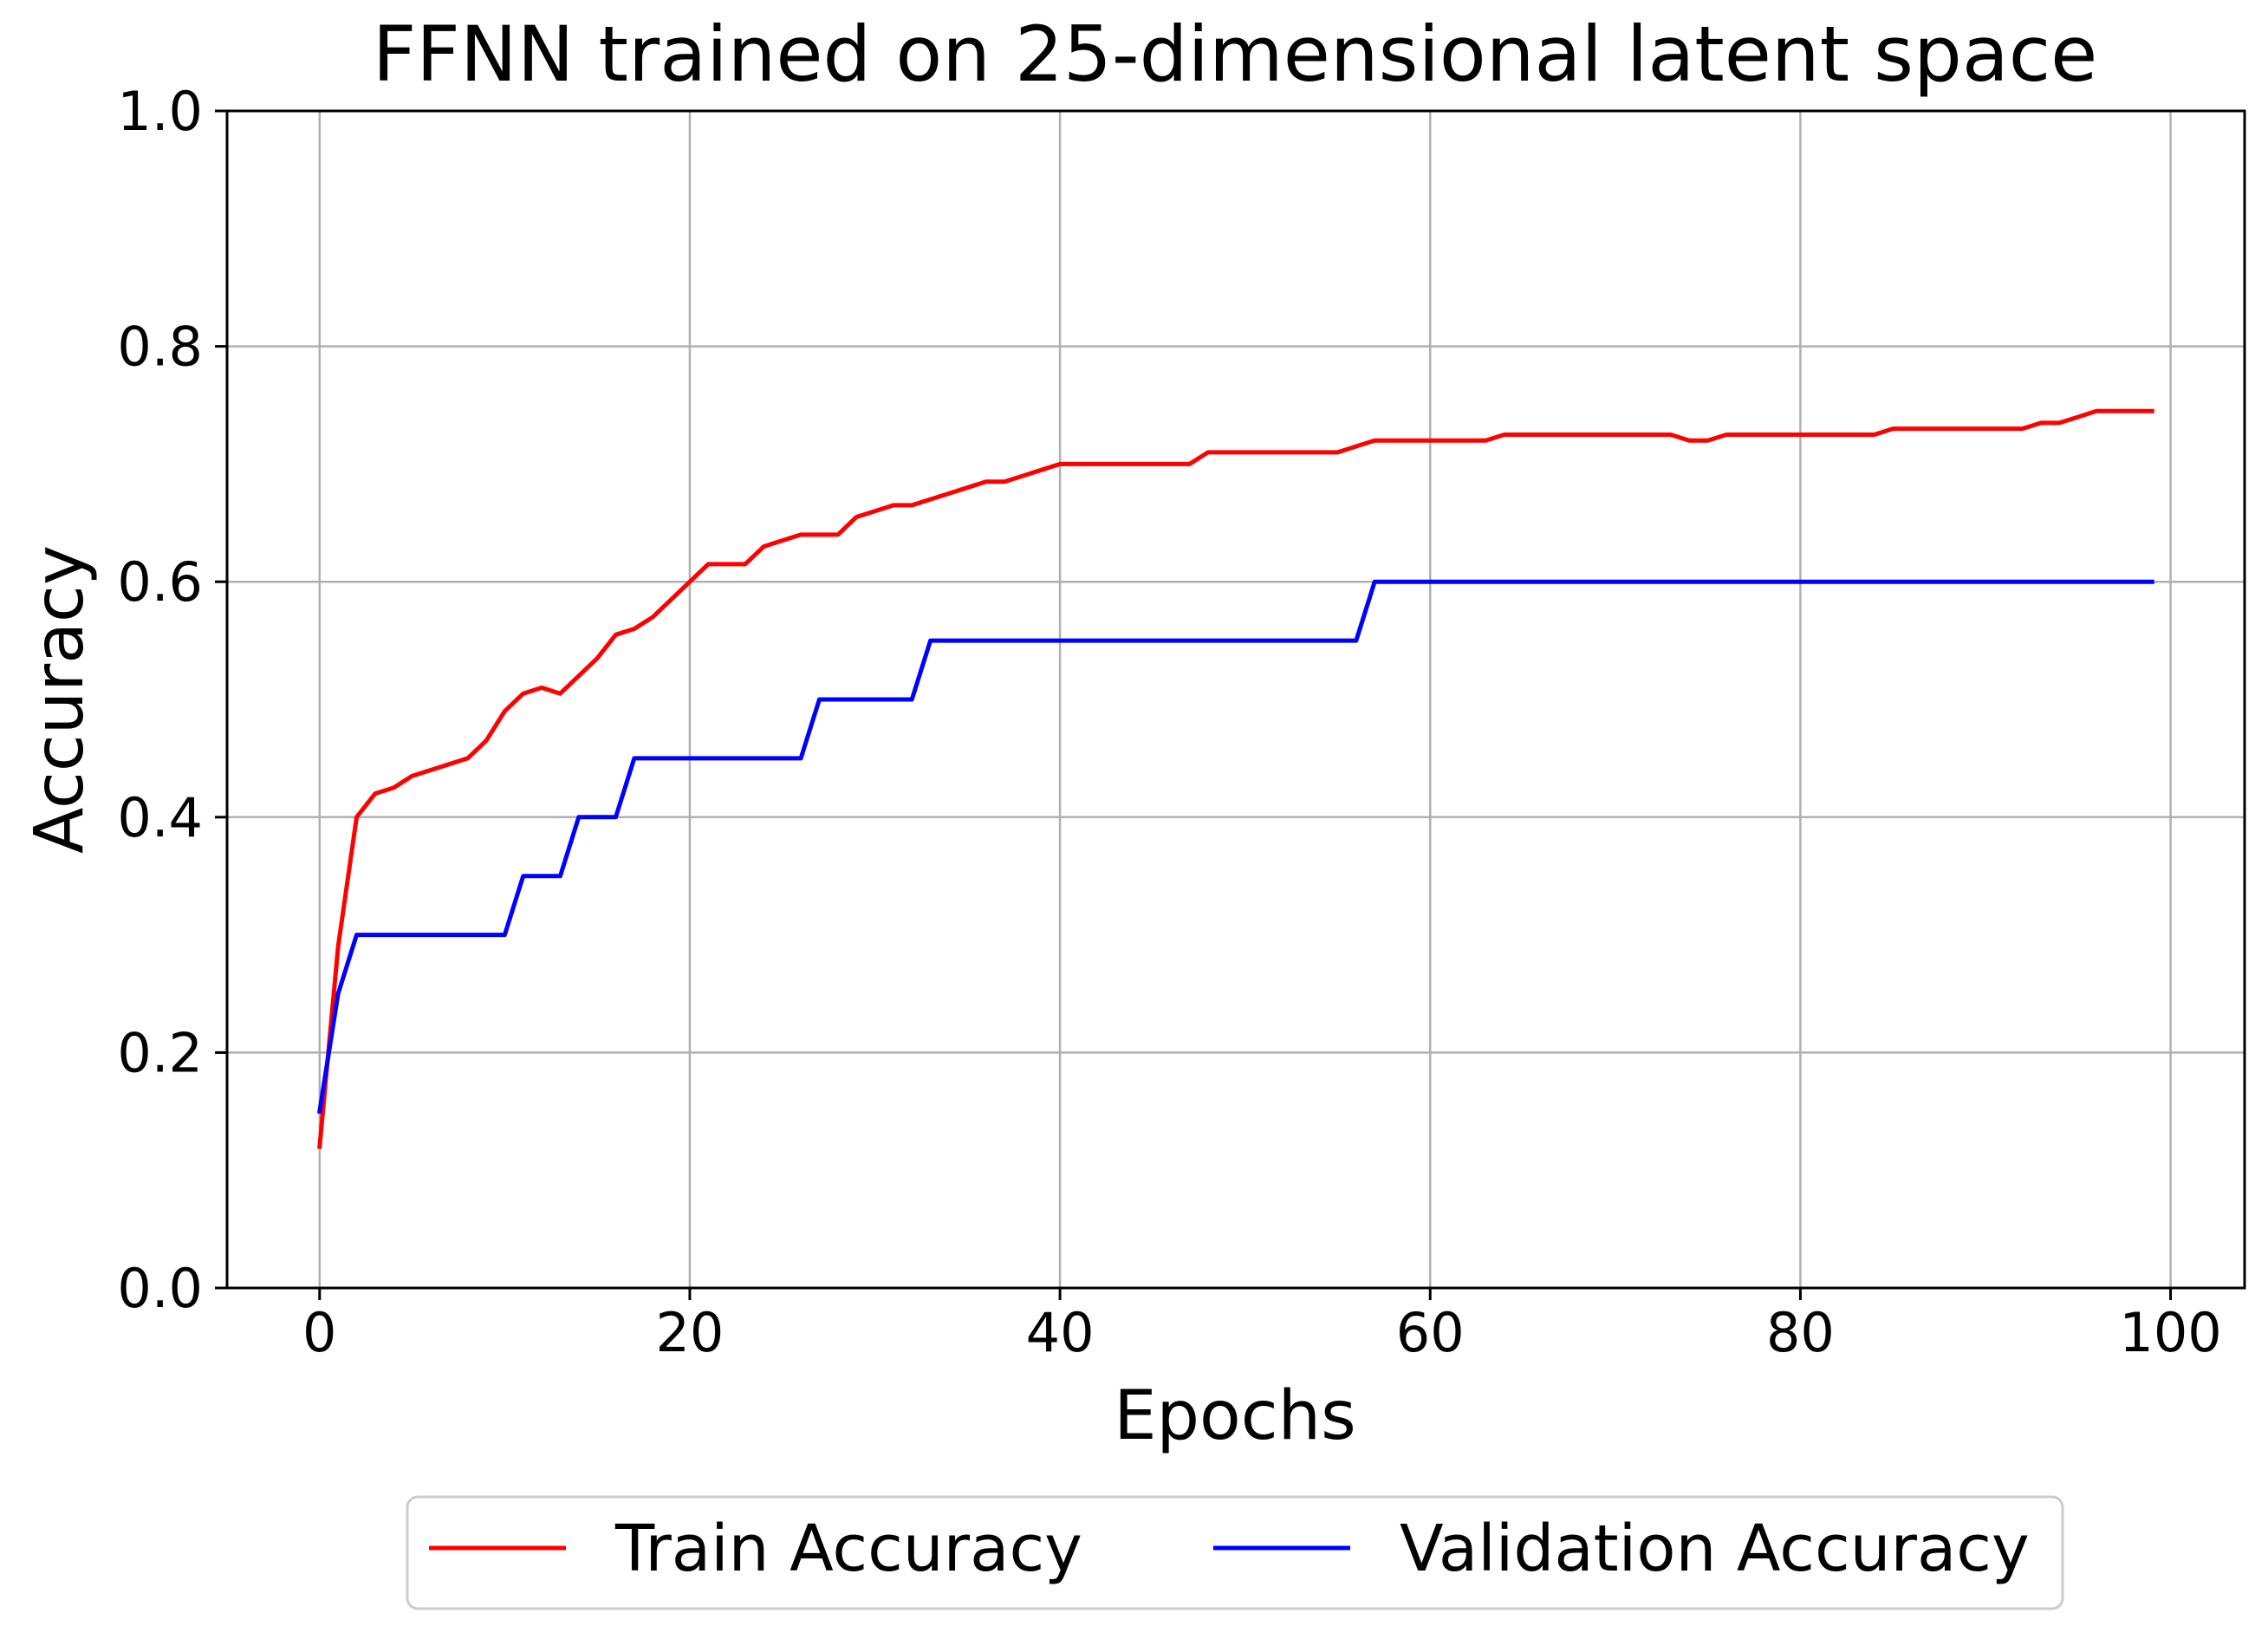 The image size is (2268, 1639). I want to click on y-tick-label: 0.8, so click(160, 347).